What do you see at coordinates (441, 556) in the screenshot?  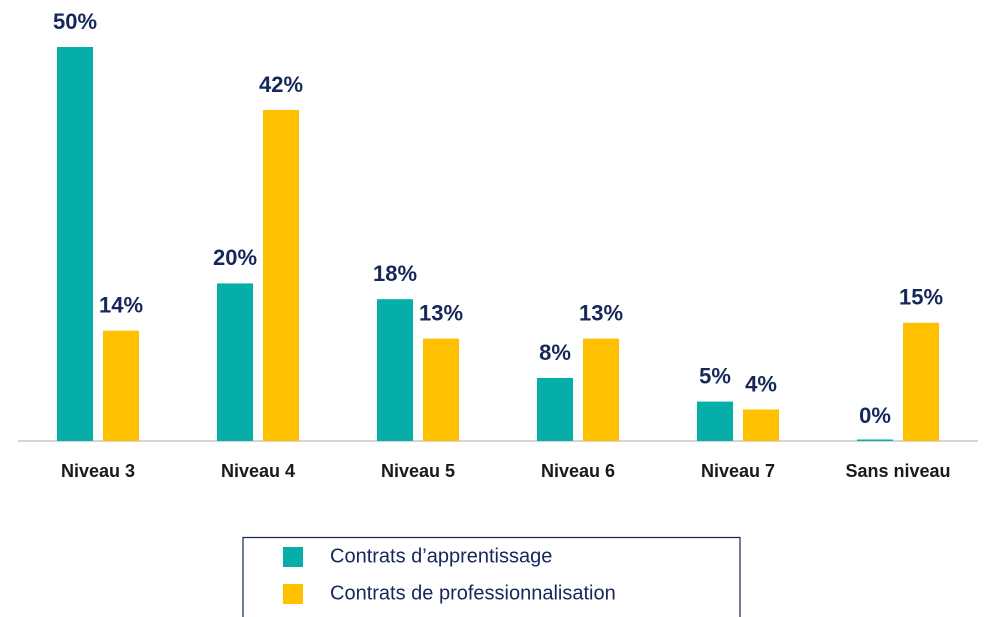 I see `legend-label: Contrats d’apprentissage` at bounding box center [441, 556].